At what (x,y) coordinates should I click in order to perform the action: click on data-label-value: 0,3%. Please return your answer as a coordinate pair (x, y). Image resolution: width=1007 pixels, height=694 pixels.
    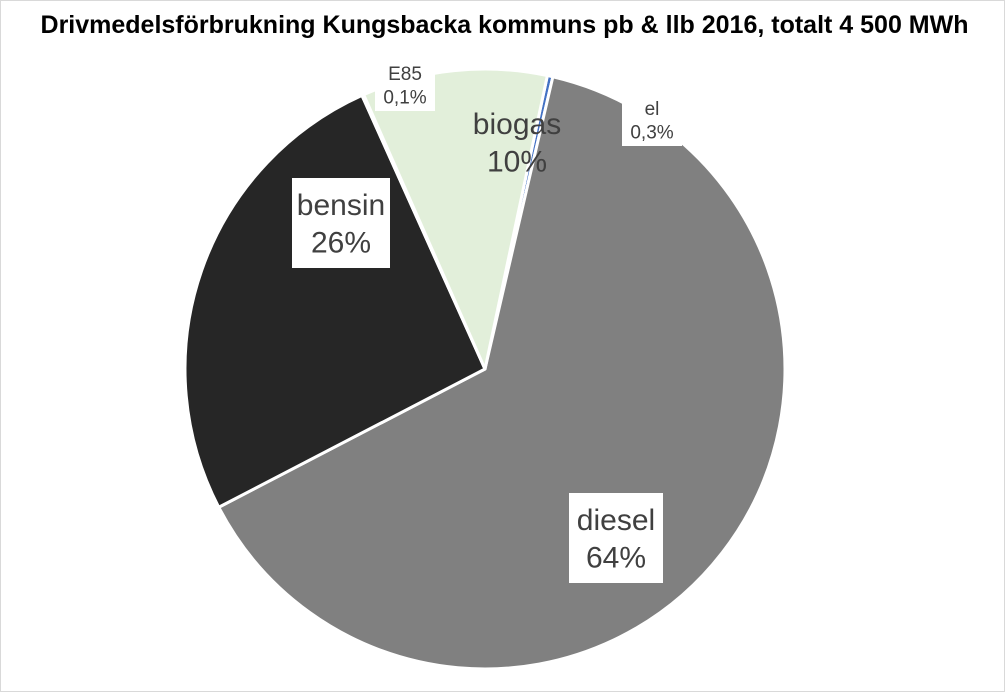
    Looking at the image, I should click on (651, 133).